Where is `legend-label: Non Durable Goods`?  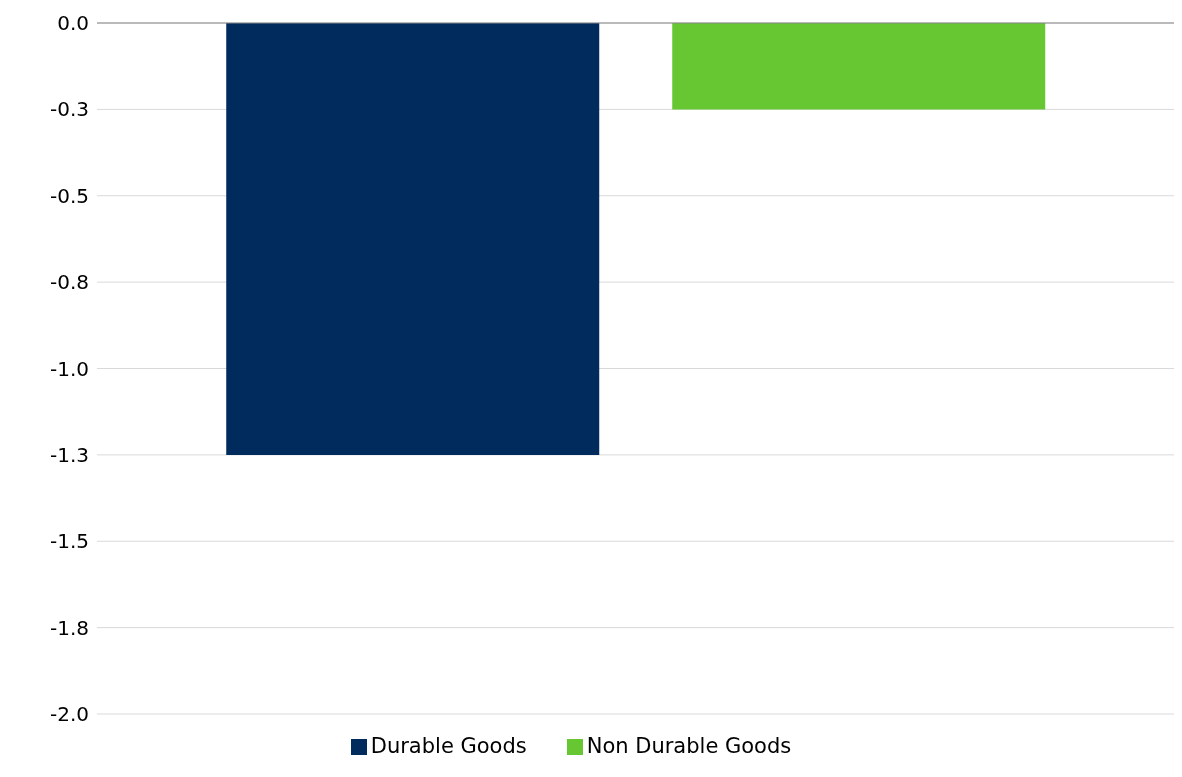 legend-label: Non Durable Goods is located at coordinates (689, 746).